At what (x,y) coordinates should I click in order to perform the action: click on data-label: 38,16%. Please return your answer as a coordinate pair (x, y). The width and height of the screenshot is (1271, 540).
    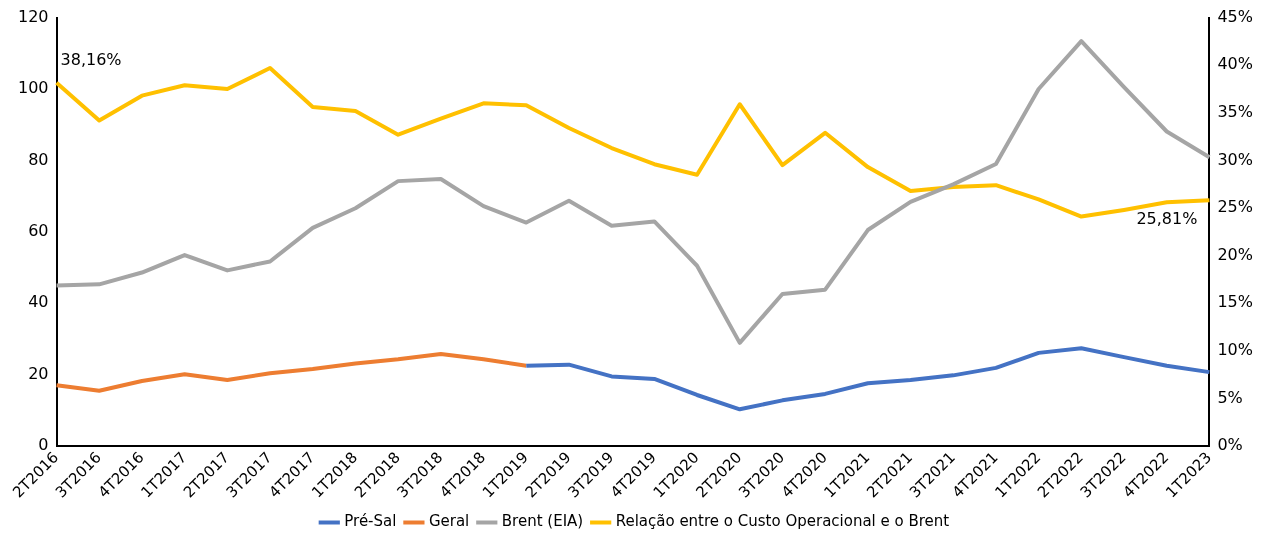
    Looking at the image, I should click on (91, 59).